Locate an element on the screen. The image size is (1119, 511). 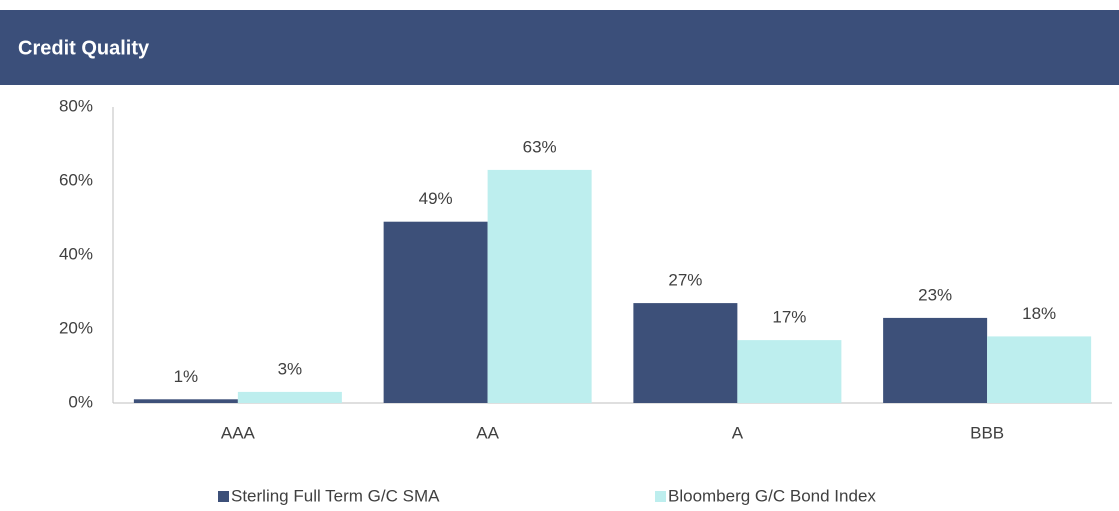
data-label: 1% is located at coordinates (186, 376).